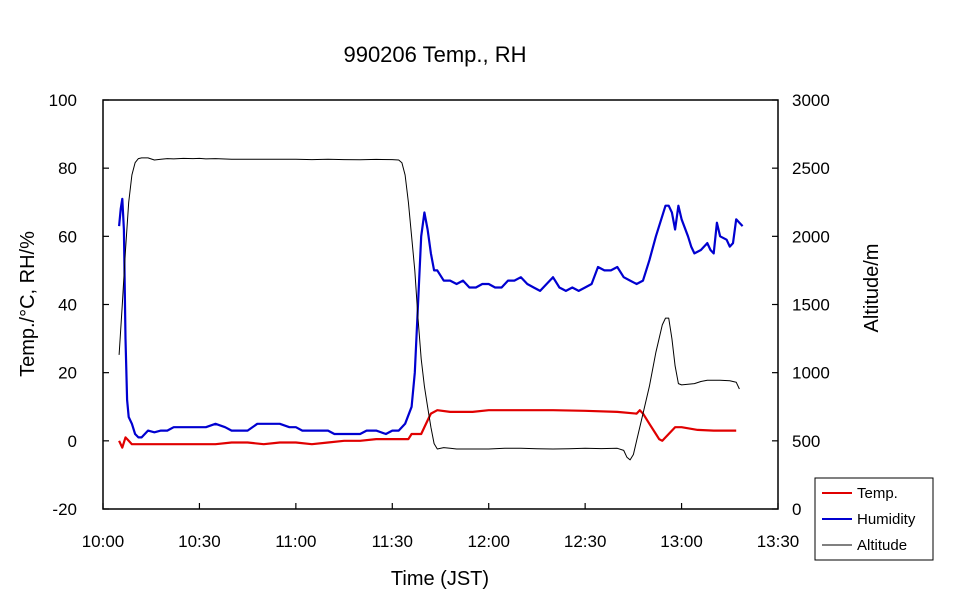  I want to click on legend-label: Temp., so click(877, 493).